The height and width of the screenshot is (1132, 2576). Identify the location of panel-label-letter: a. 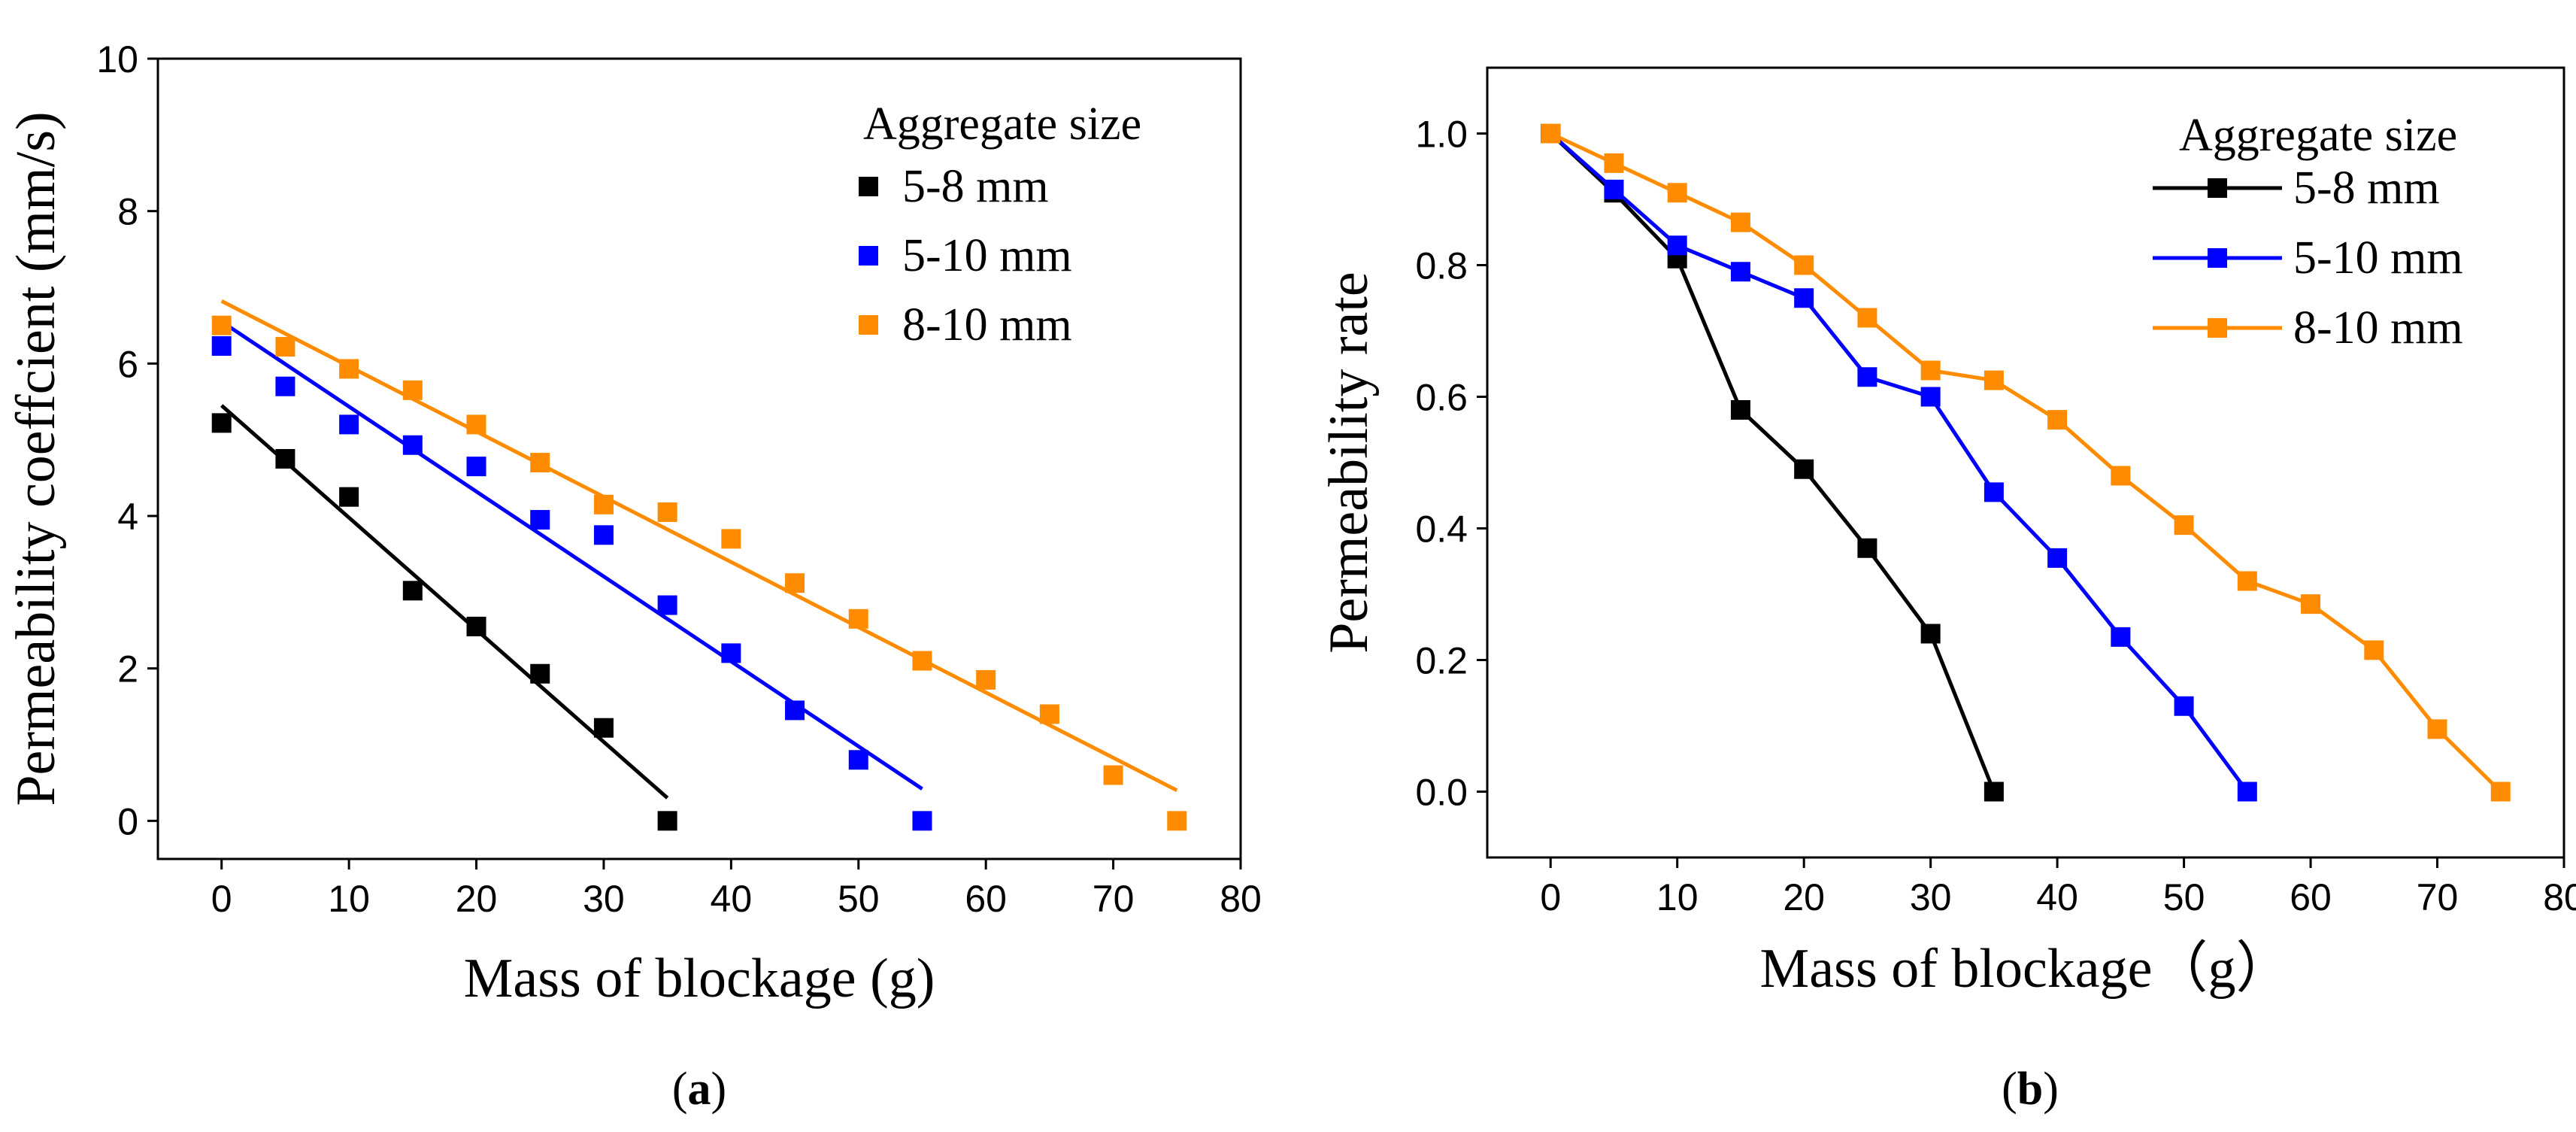
(699, 1089).